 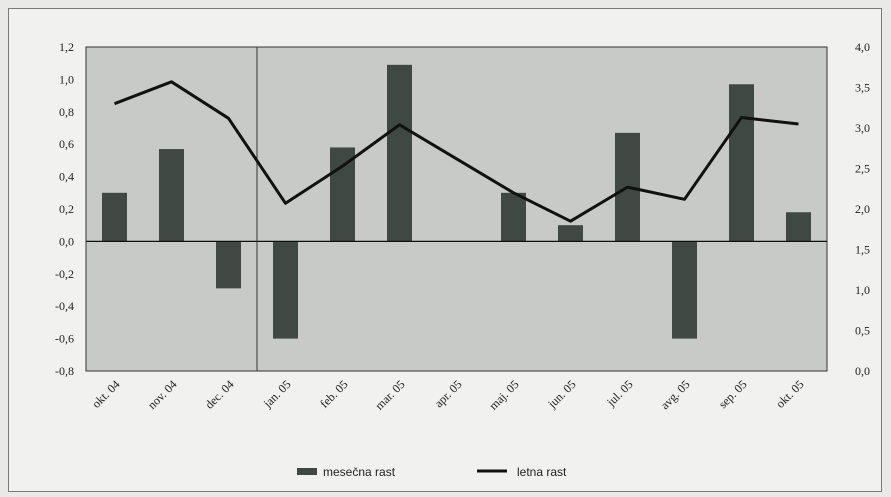 What do you see at coordinates (862, 128) in the screenshot?
I see `right-tick-label: 3,0` at bounding box center [862, 128].